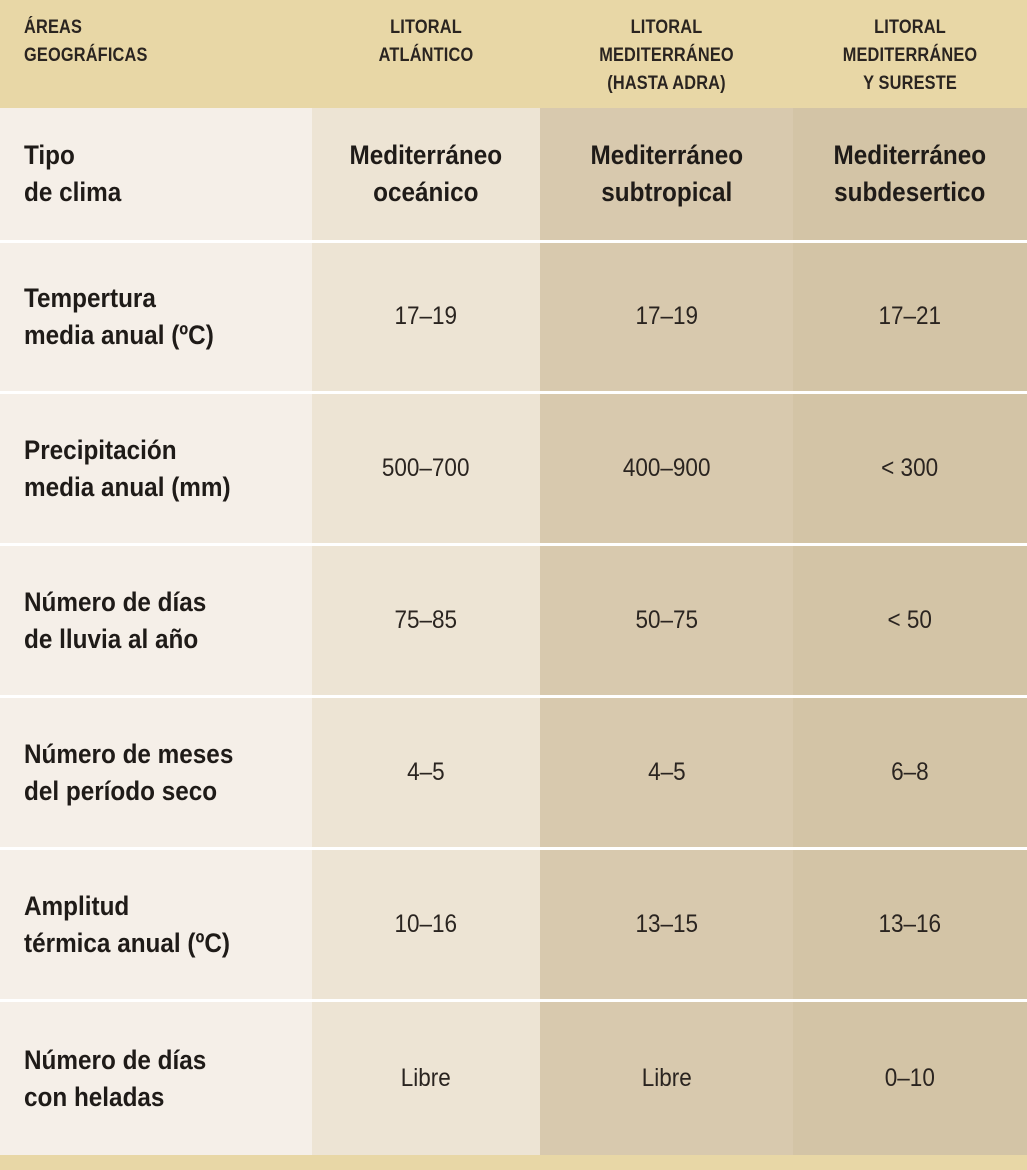 This screenshot has height=1170, width=1027. I want to click on cell-atlantic: Mediterráneo oceánico, so click(426, 174).